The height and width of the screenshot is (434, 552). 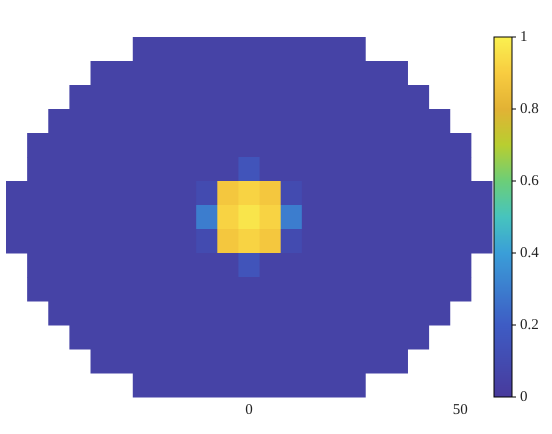 I want to click on color-bar-label: 0.4, so click(x=530, y=252).